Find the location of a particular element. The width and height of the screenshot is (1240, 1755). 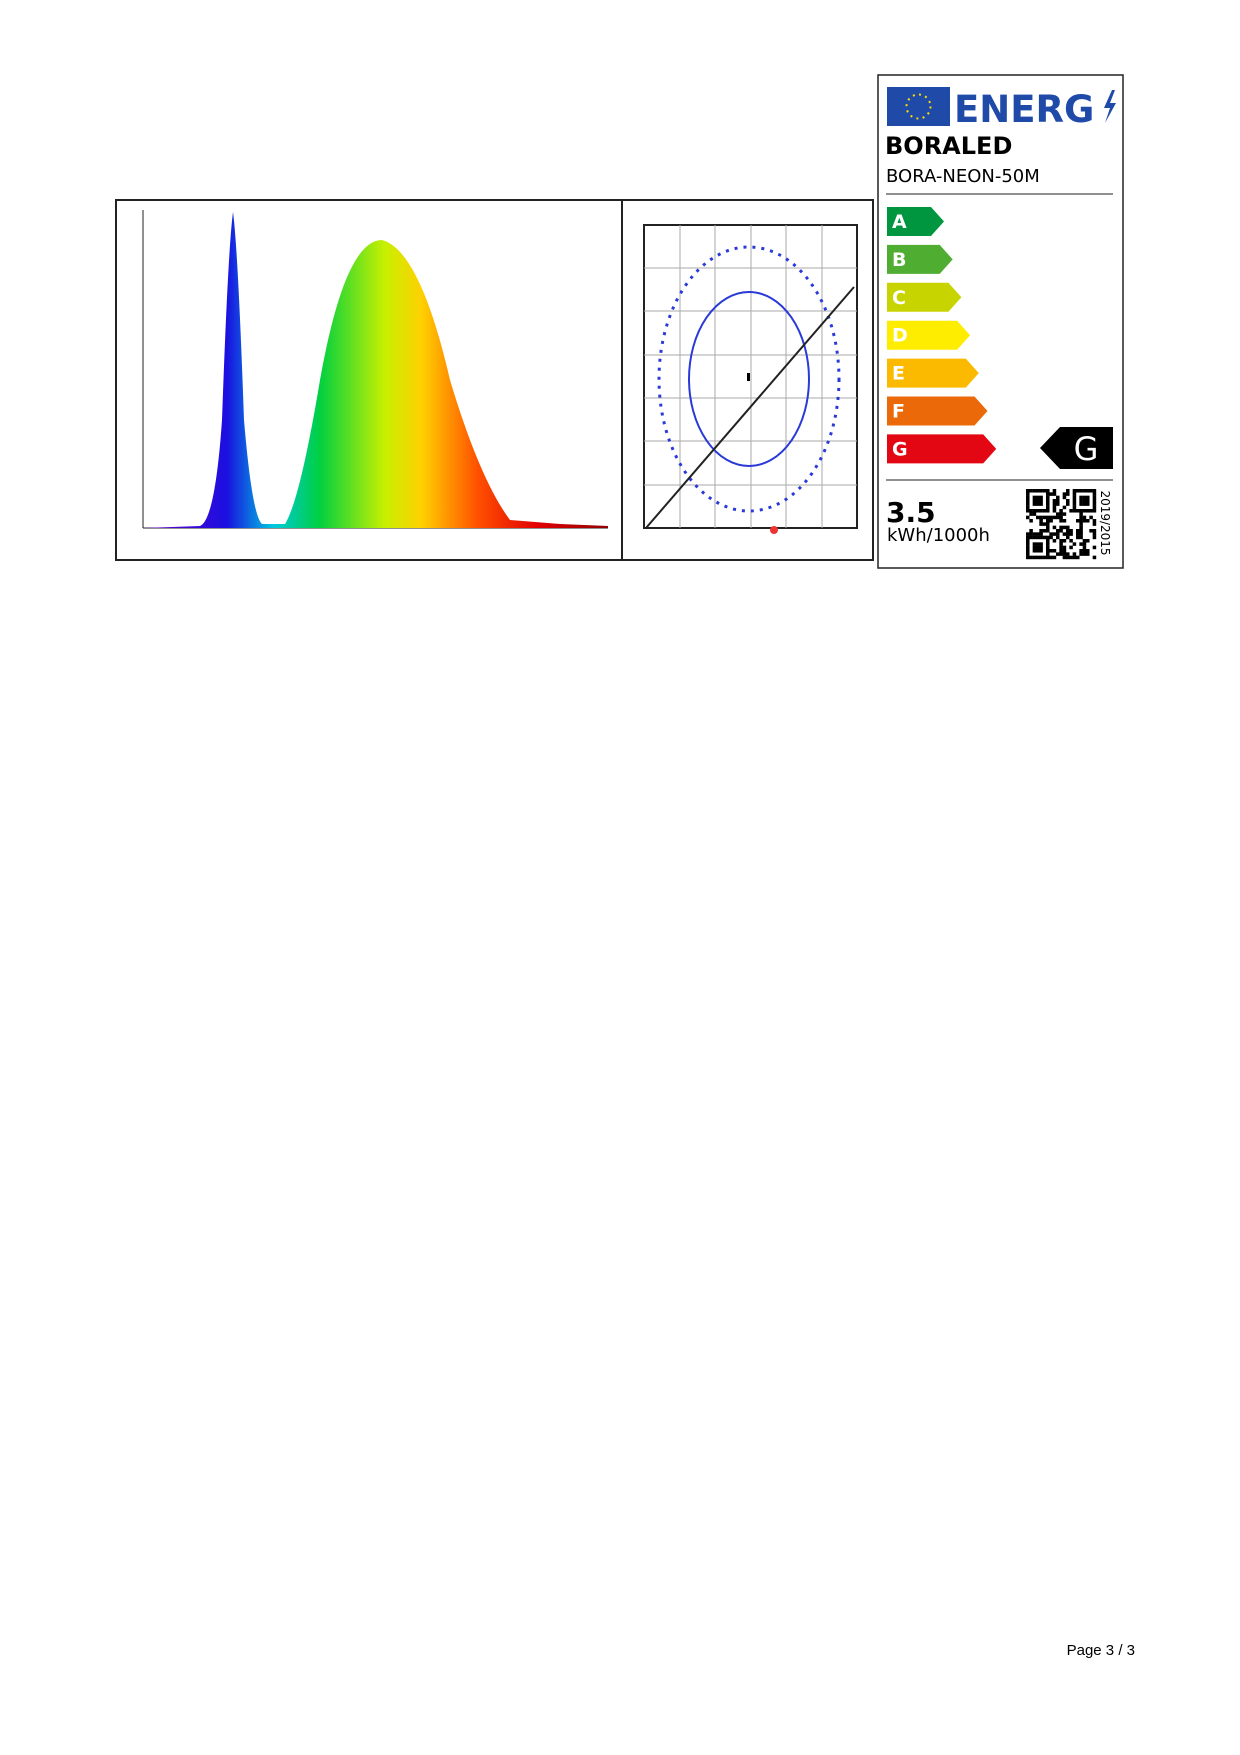

page-number: Page 3 / 3 is located at coordinates (1101, 1650).